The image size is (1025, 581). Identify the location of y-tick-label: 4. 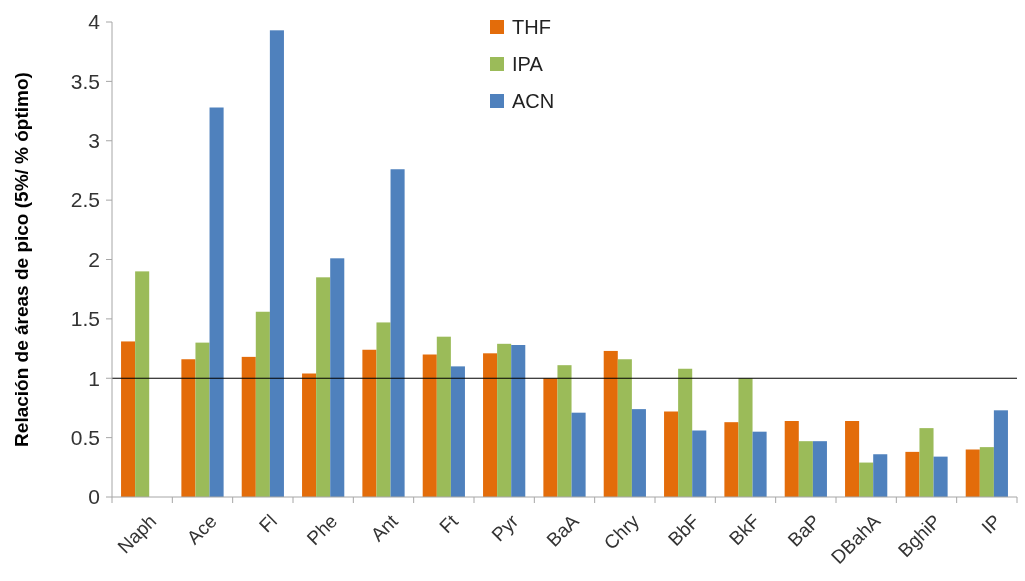
(94, 22).